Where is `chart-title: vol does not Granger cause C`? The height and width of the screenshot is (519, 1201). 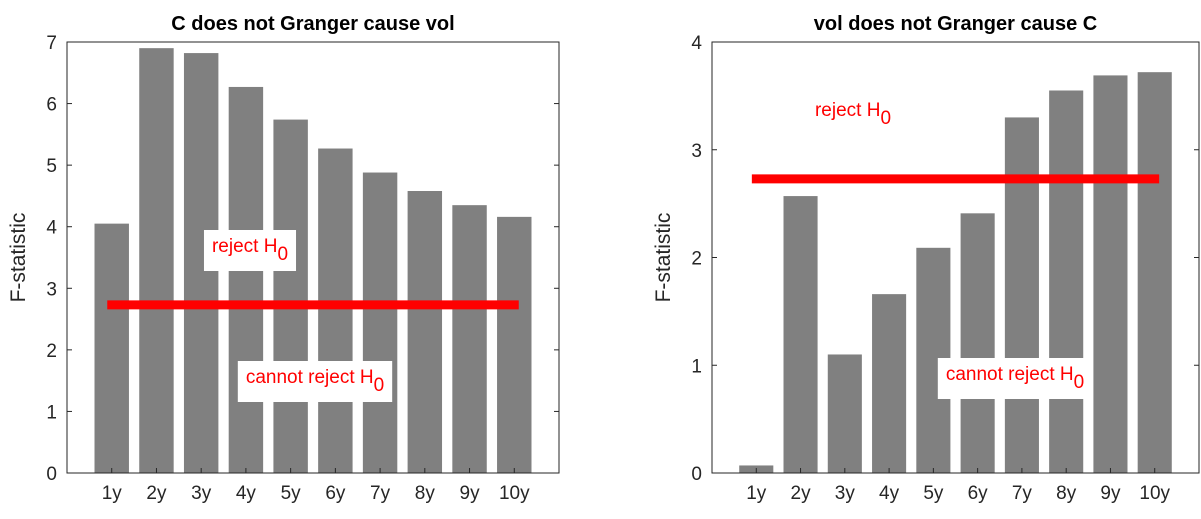
chart-title: vol does not Granger cause C is located at coordinates (955, 24).